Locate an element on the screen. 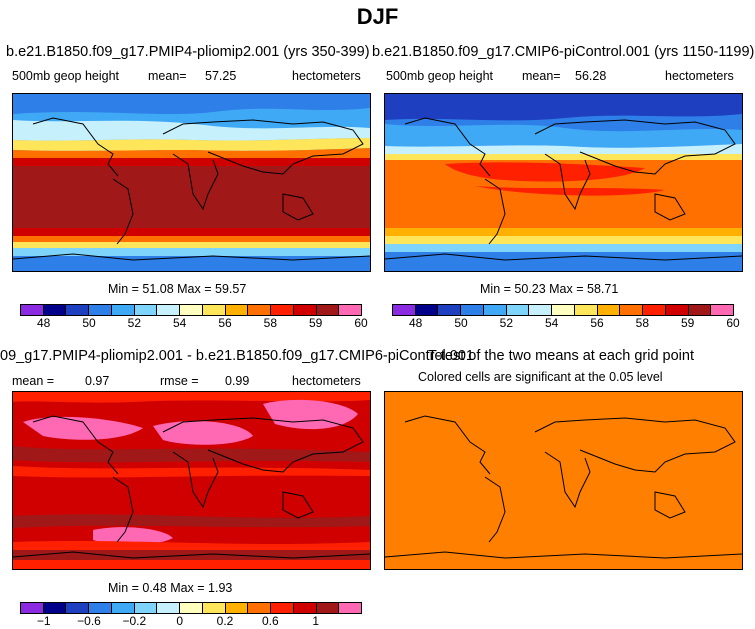  panel2-minmax: Min = 50.23 Max = 58.71 is located at coordinates (549, 289).